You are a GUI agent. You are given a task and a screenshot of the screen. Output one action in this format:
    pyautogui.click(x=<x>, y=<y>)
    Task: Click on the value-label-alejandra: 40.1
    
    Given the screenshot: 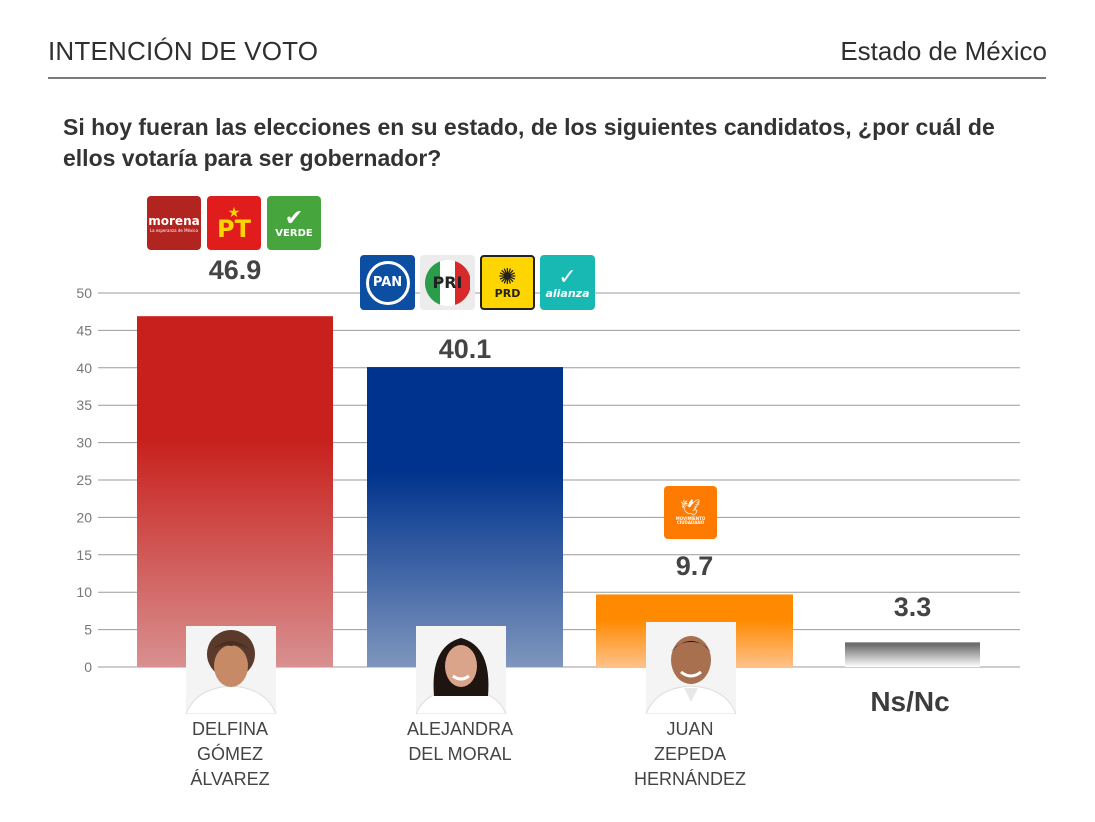 What is the action you would take?
    pyautogui.click(x=465, y=349)
    